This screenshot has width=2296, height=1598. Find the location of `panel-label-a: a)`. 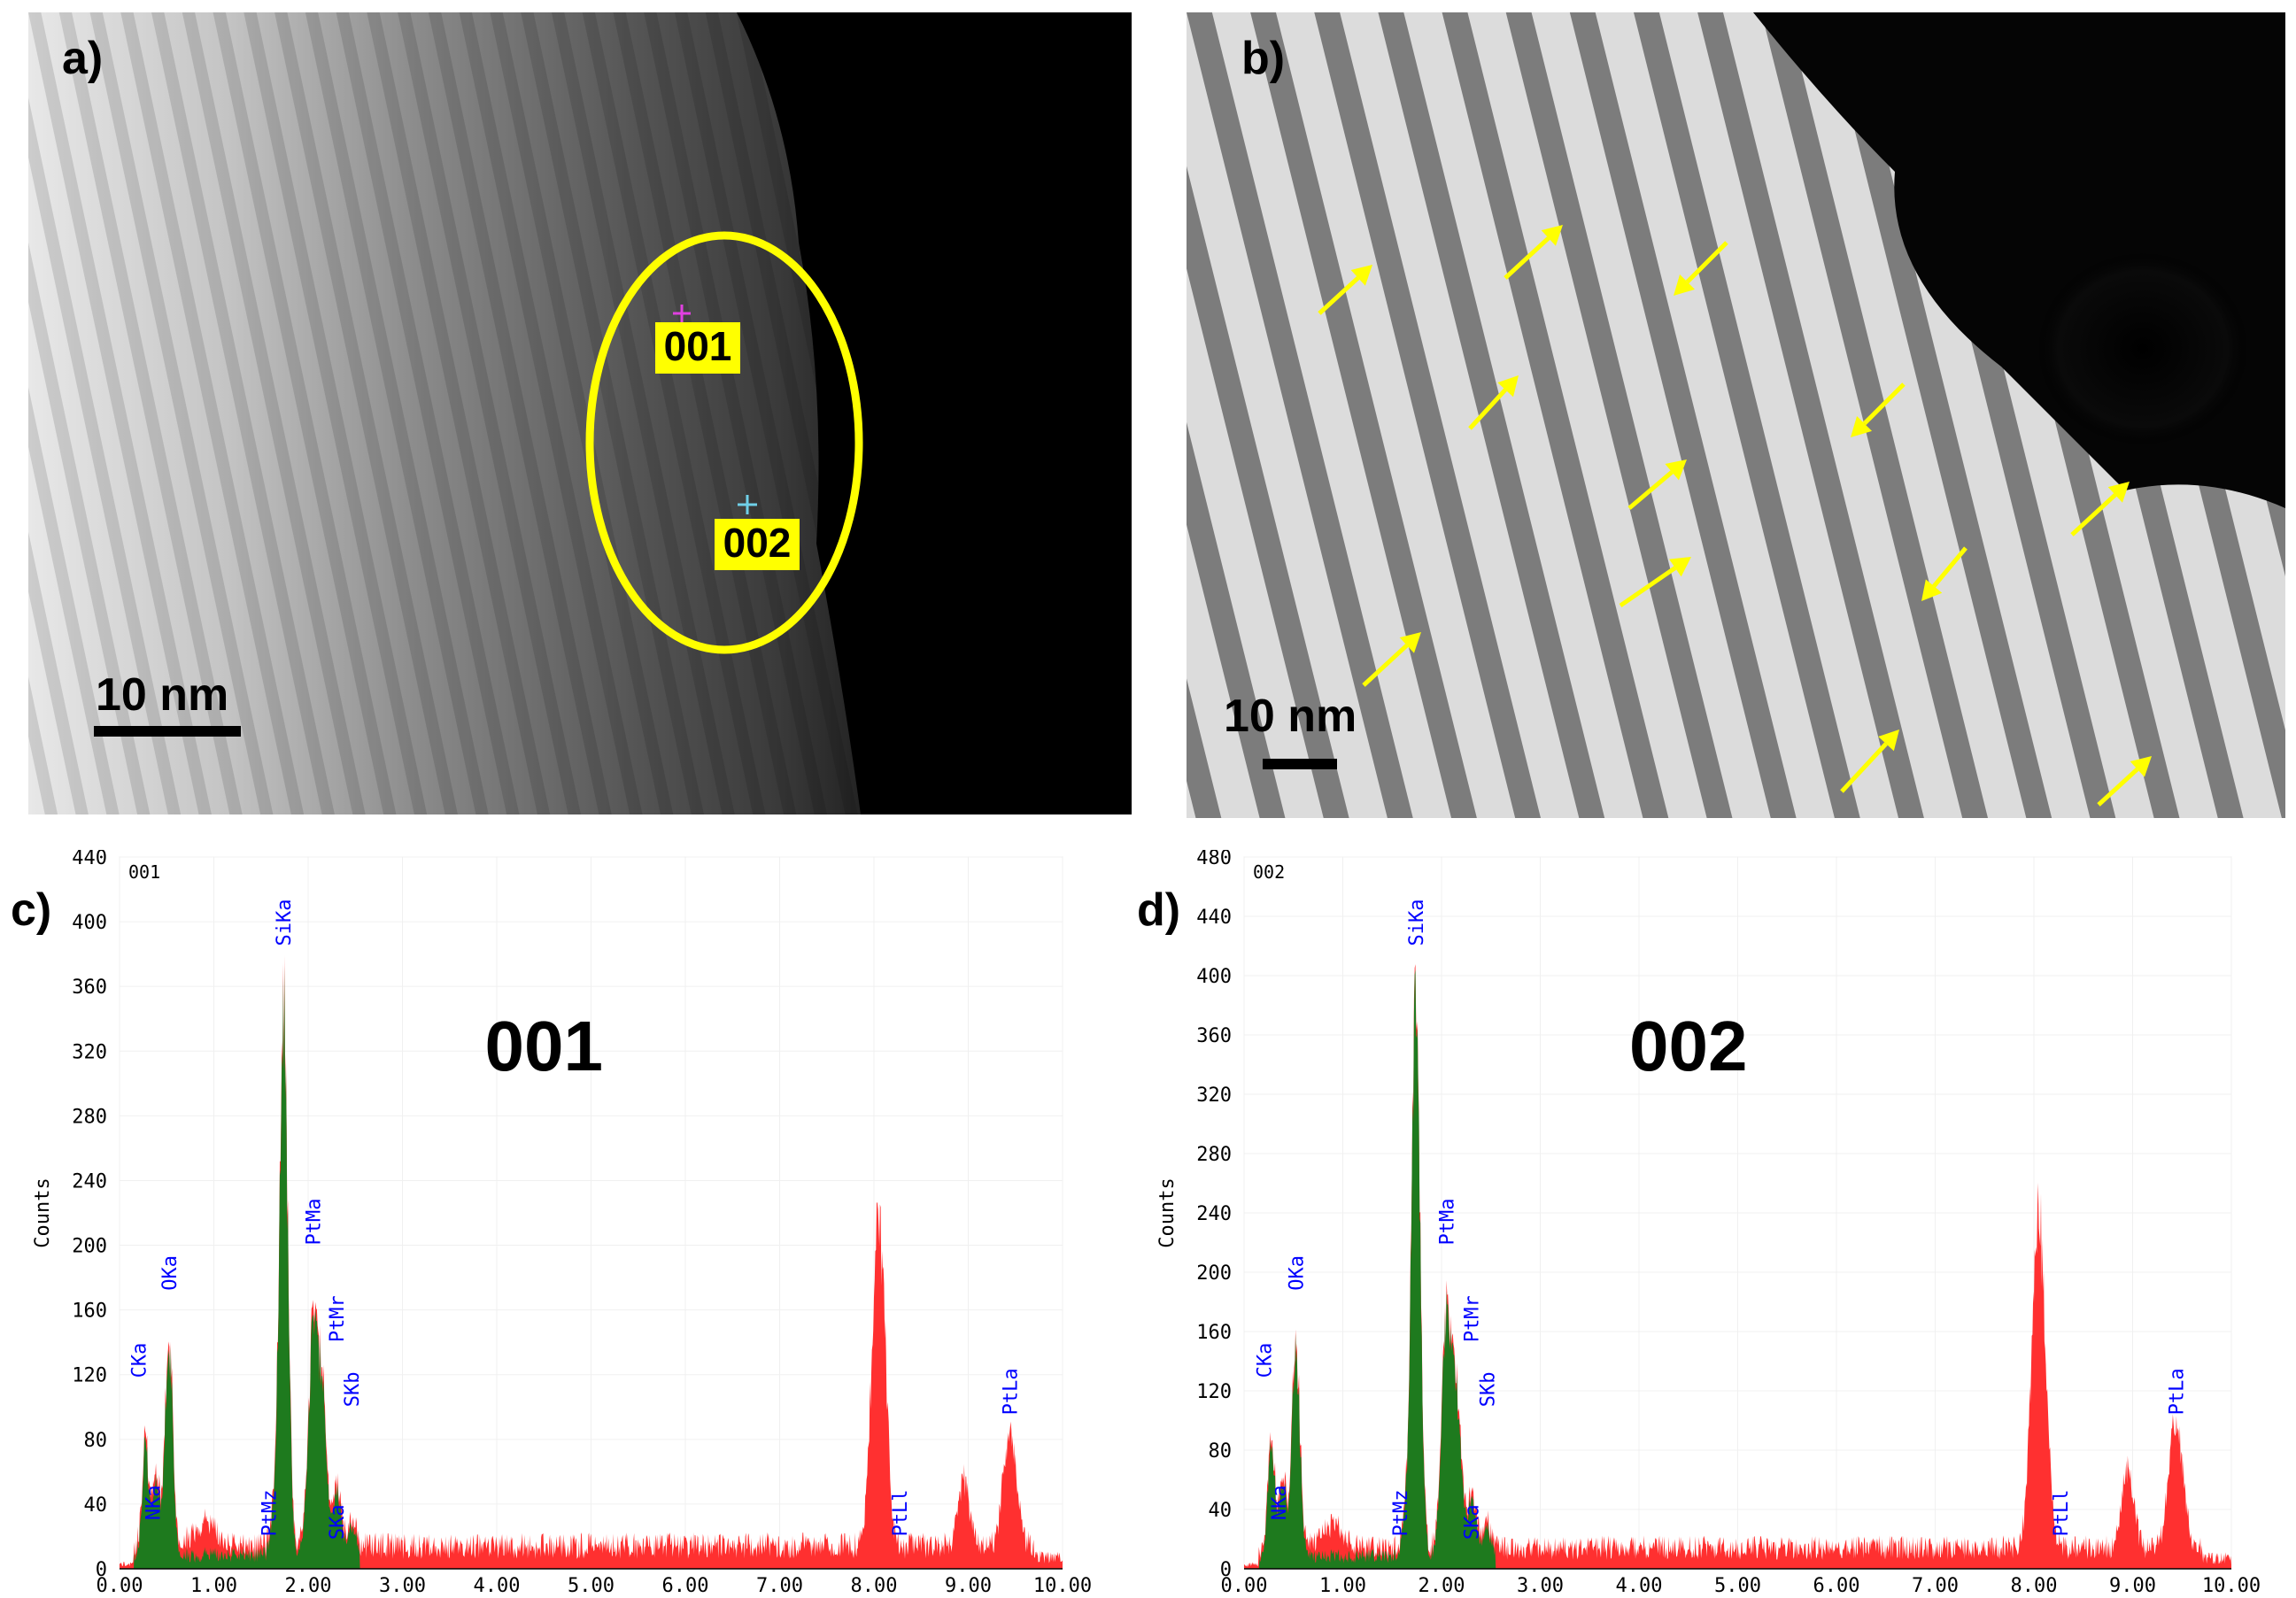

panel-label-a: a) is located at coordinates (83, 58).